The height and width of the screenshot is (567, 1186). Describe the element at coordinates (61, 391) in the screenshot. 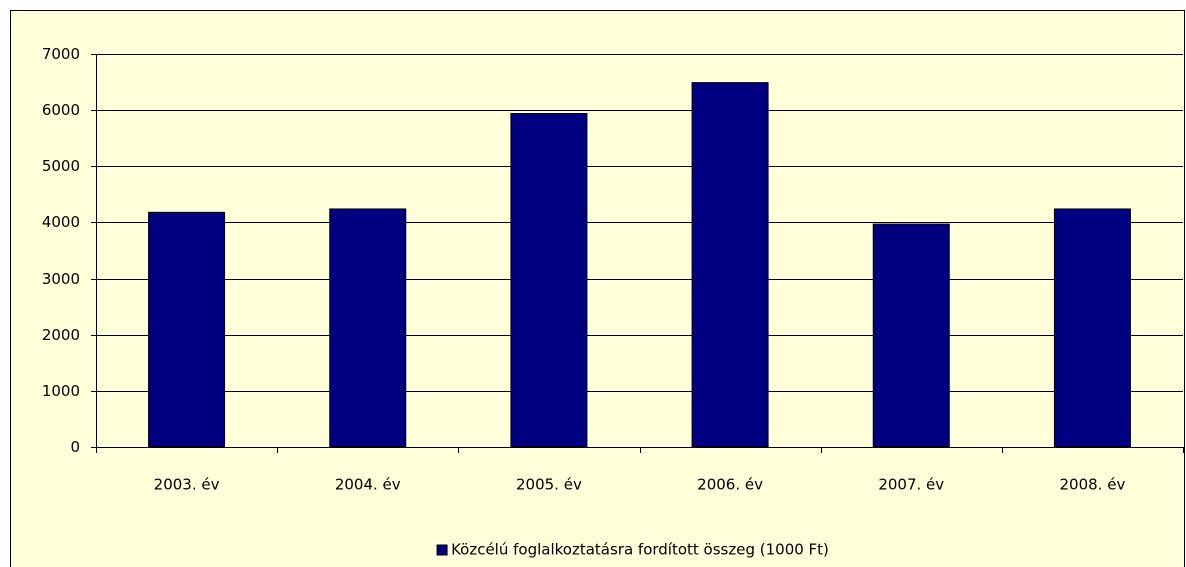

I see `y-tick-label: 1000` at that location.